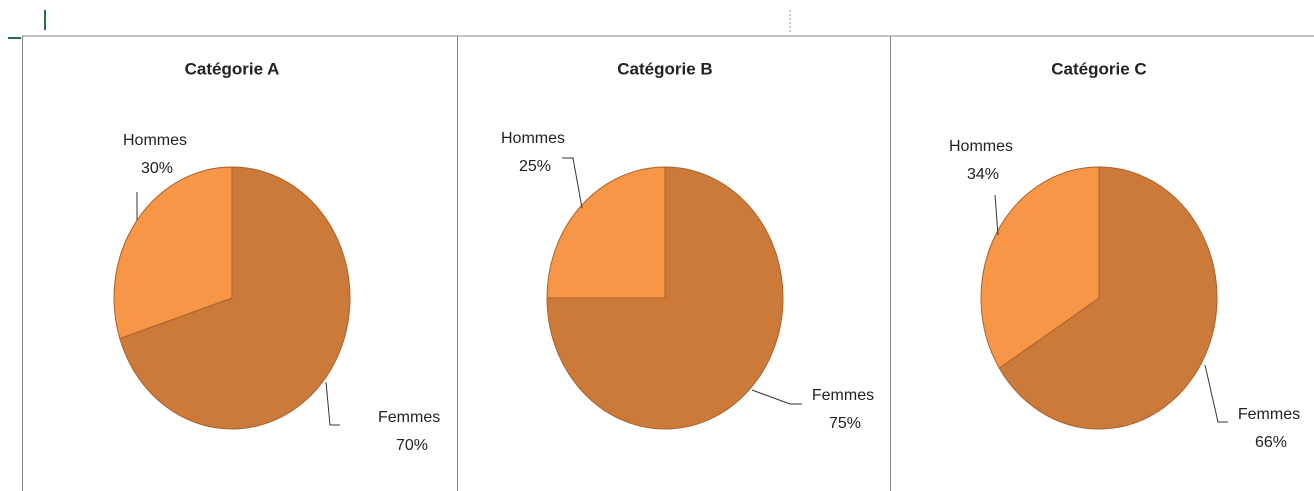 This screenshot has height=491, width=1314. What do you see at coordinates (845, 423) in the screenshot?
I see `value-label: 75%` at bounding box center [845, 423].